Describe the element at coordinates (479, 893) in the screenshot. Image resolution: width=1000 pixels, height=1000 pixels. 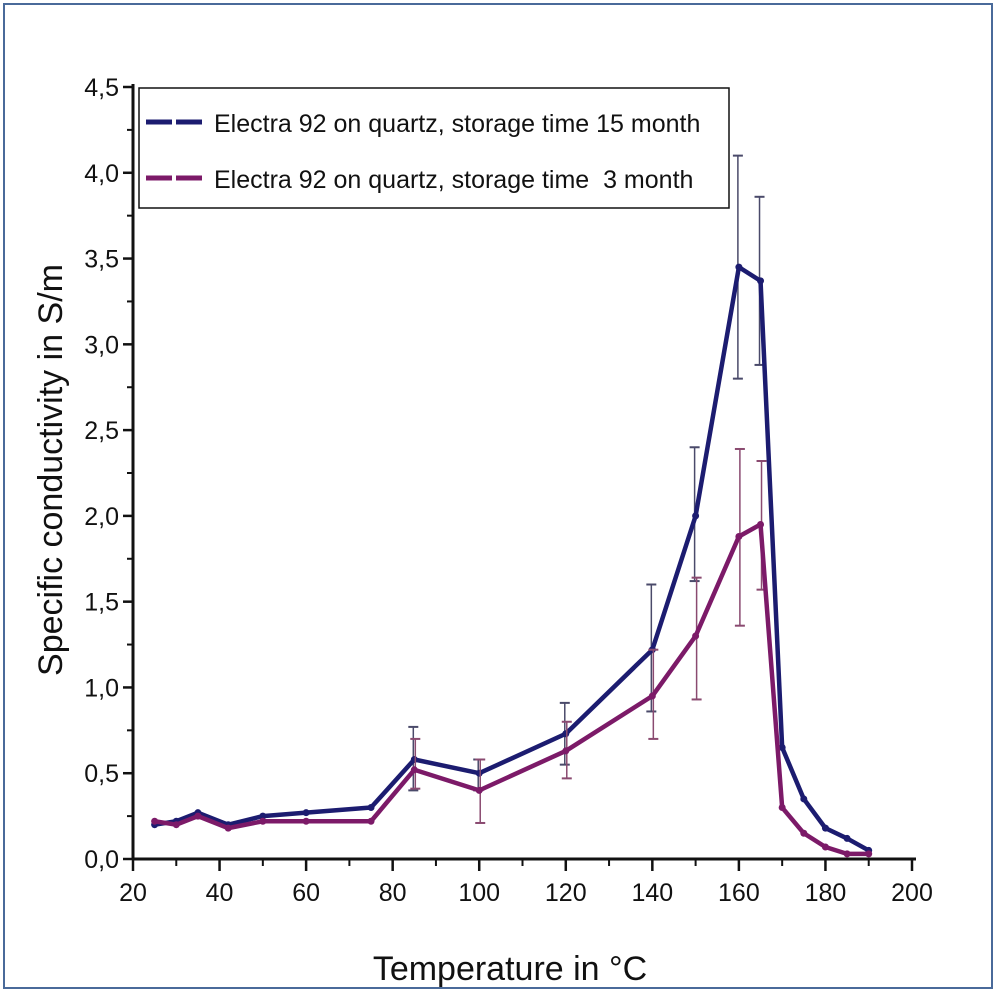
I see `x-tick-label: 100` at that location.